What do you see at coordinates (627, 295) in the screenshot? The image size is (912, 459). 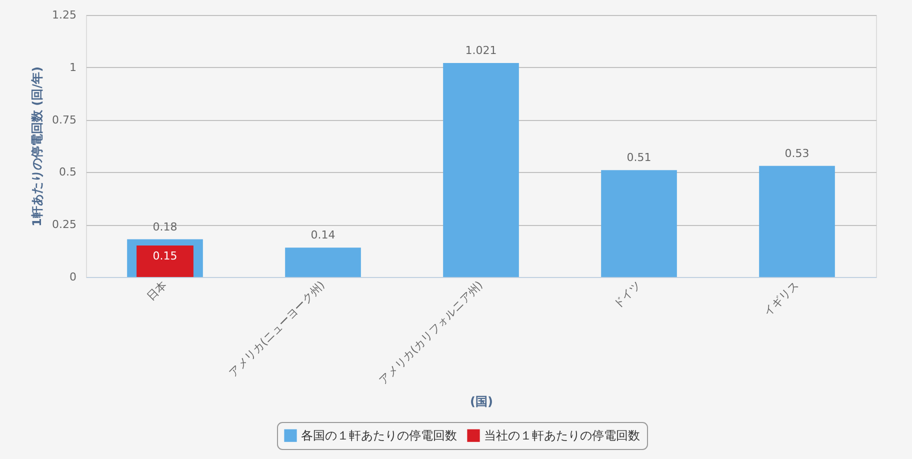 I see `x-tick-label: ドイツ` at bounding box center [627, 295].